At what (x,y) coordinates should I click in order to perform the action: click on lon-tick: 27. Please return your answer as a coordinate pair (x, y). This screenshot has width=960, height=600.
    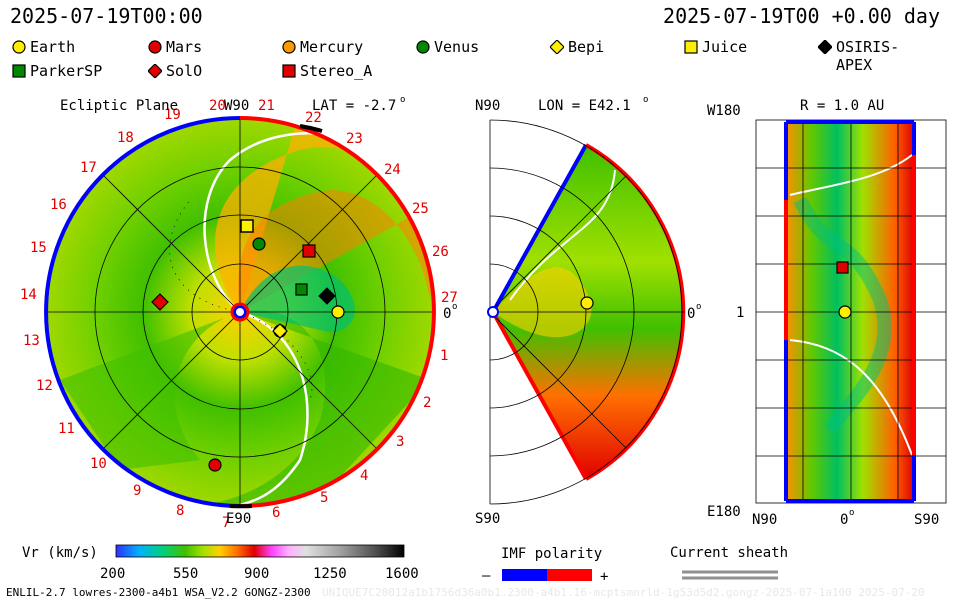
    Looking at the image, I should click on (449, 298).